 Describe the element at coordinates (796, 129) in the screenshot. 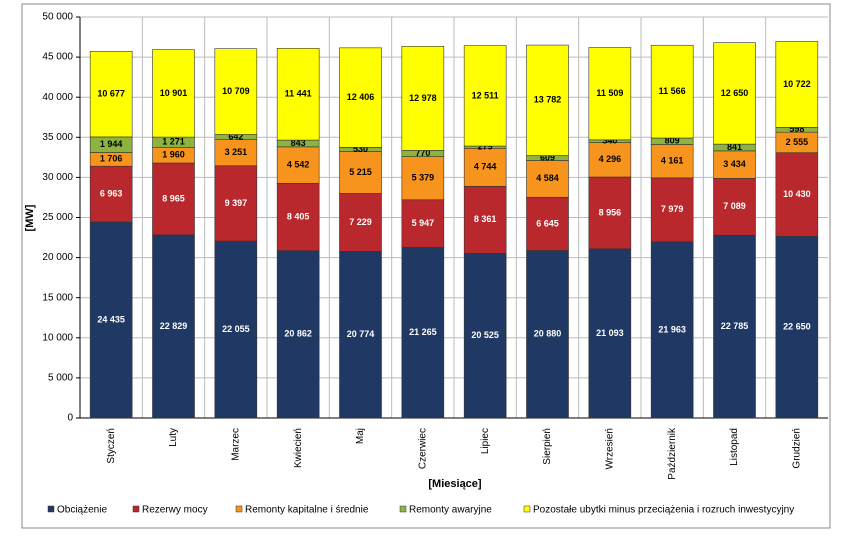

I see `value-label: 598` at that location.